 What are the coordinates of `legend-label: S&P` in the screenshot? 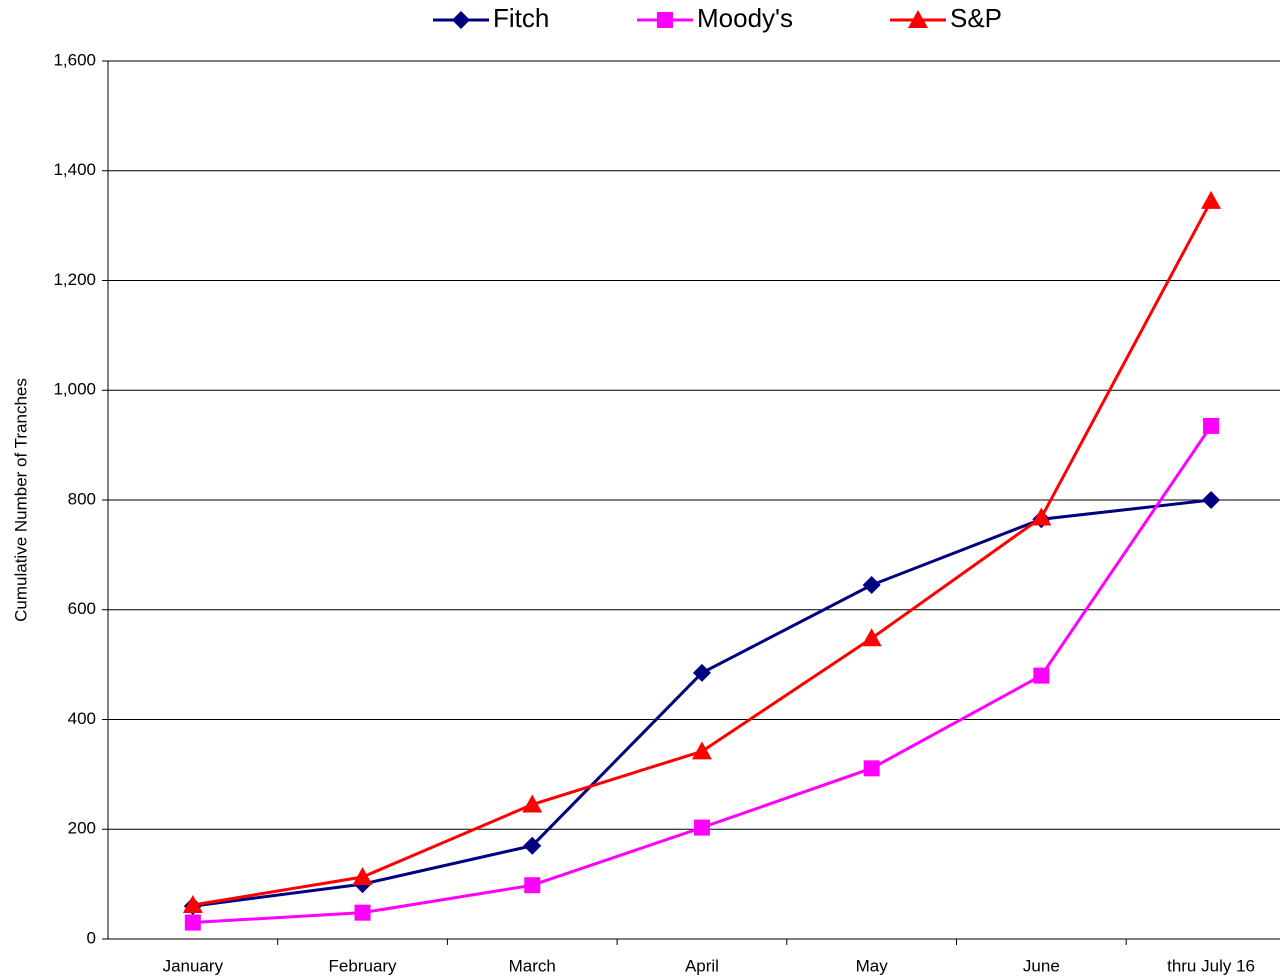 It's located at (976, 18).